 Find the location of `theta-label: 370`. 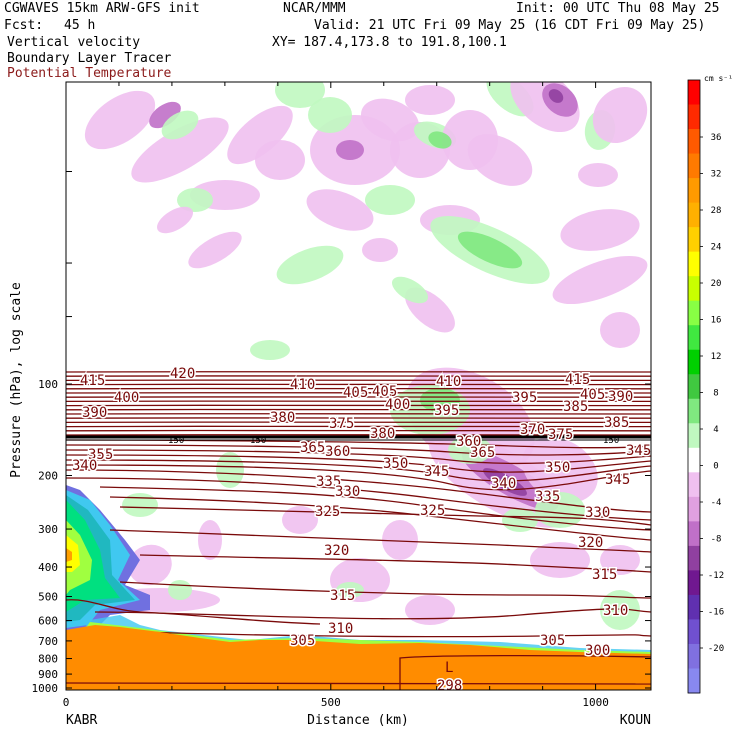

theta-label: 370 is located at coordinates (532, 430).